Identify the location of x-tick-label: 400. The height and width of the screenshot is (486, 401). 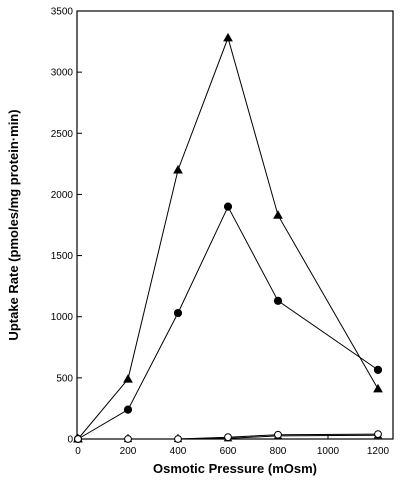
(178, 451).